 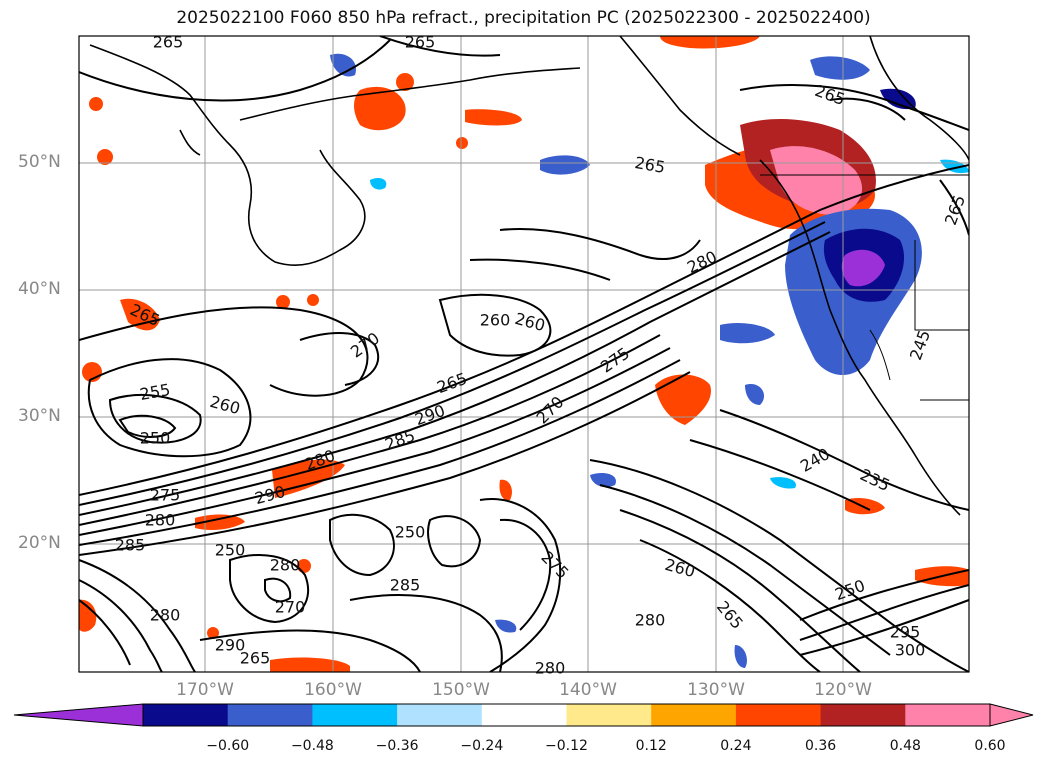 I want to click on contour-label: 260, so click(x=495, y=320).